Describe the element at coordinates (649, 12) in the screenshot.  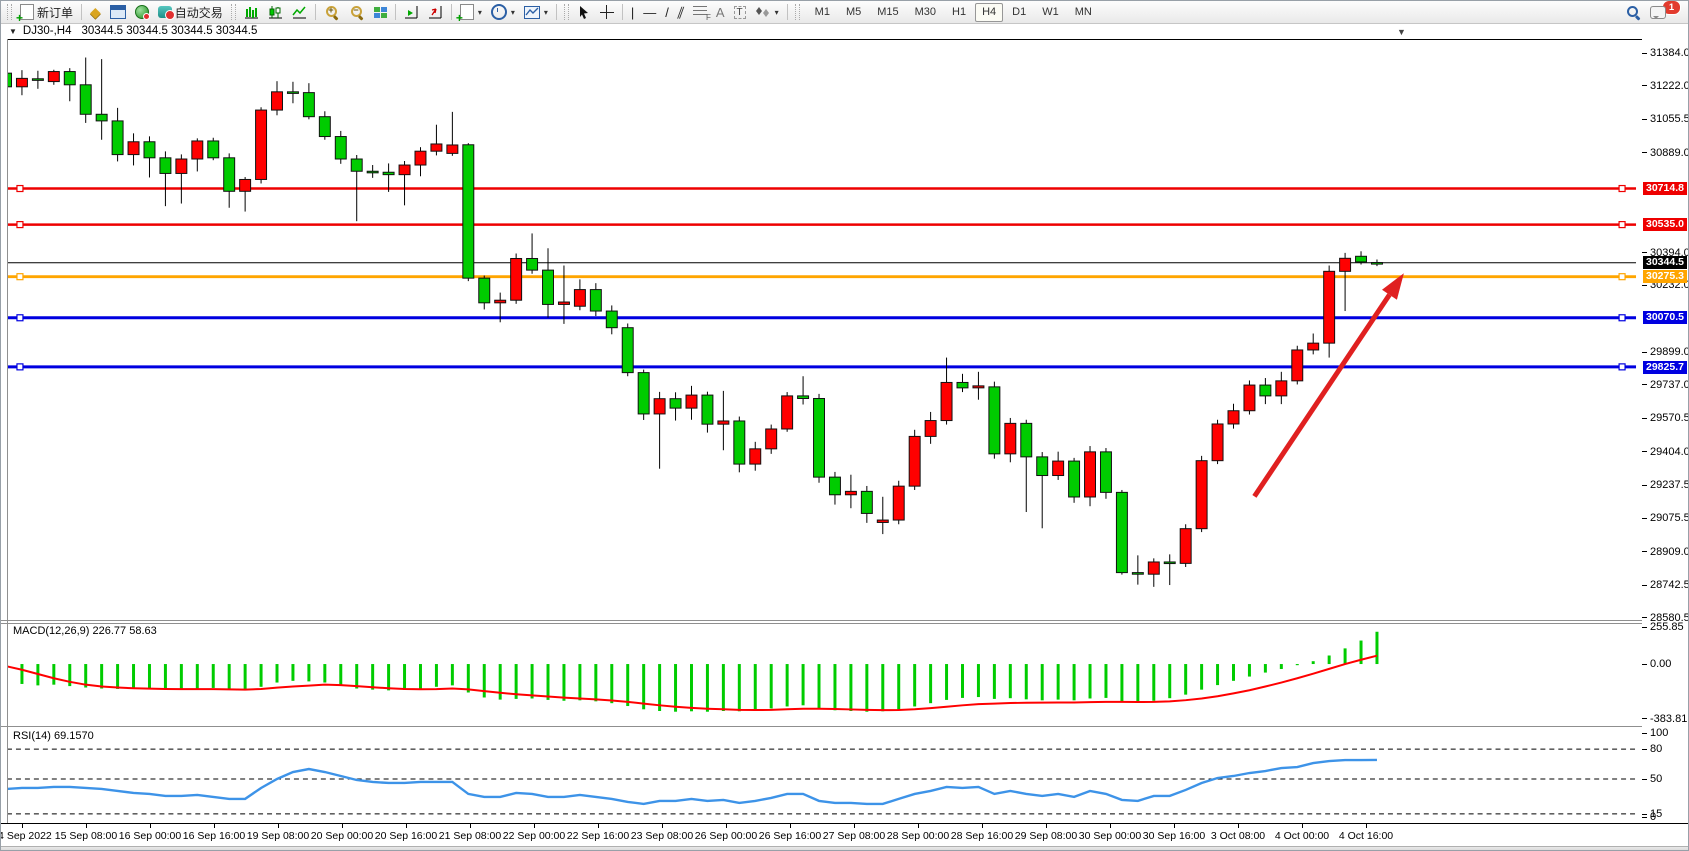
I see `horizontal-line-button: —` at that location.